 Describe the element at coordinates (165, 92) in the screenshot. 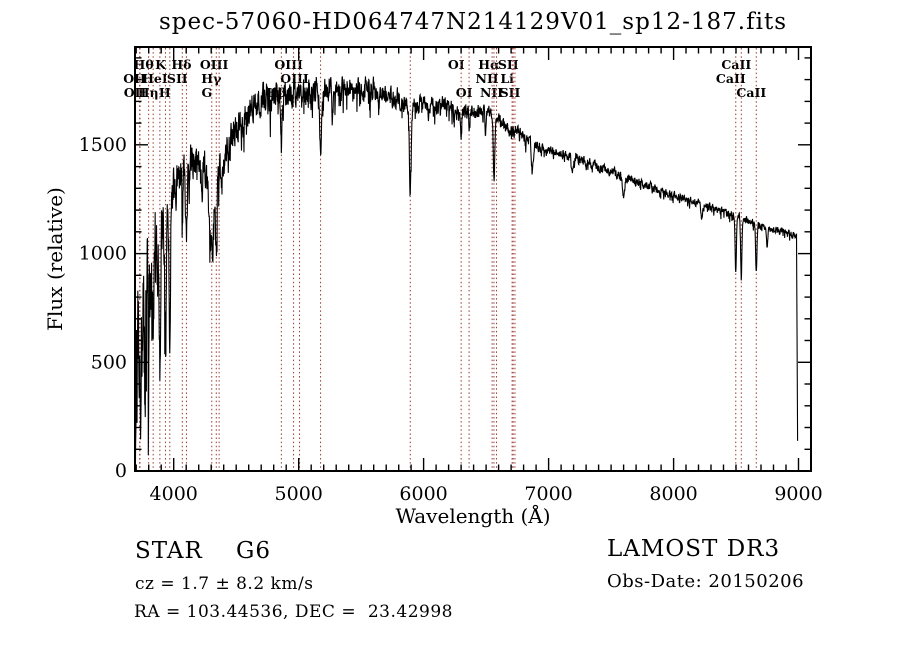

I see `spectral-line-label: H` at that location.